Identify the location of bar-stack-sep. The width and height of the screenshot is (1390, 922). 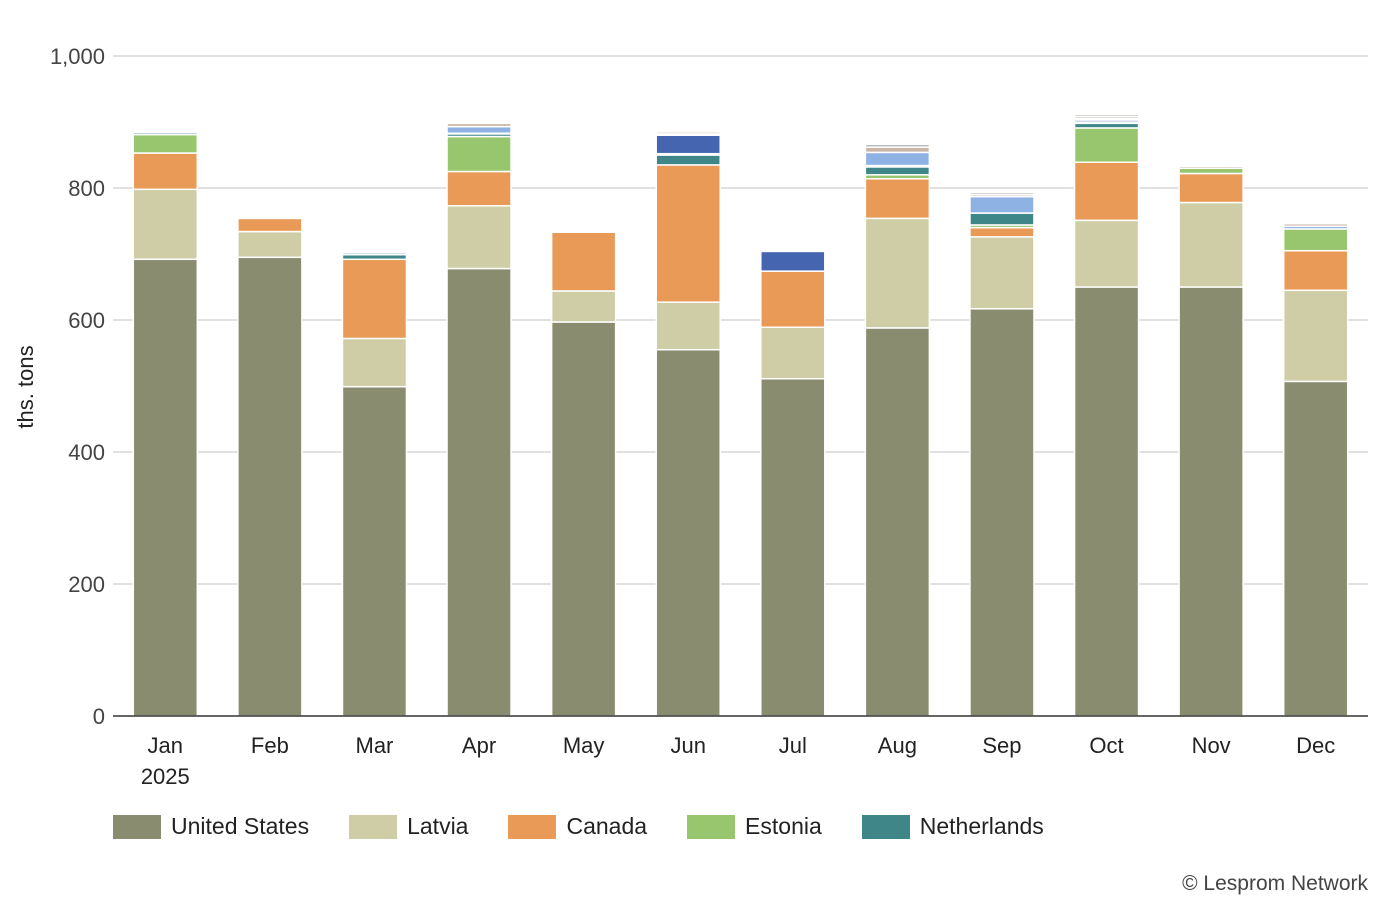
(1002, 454).